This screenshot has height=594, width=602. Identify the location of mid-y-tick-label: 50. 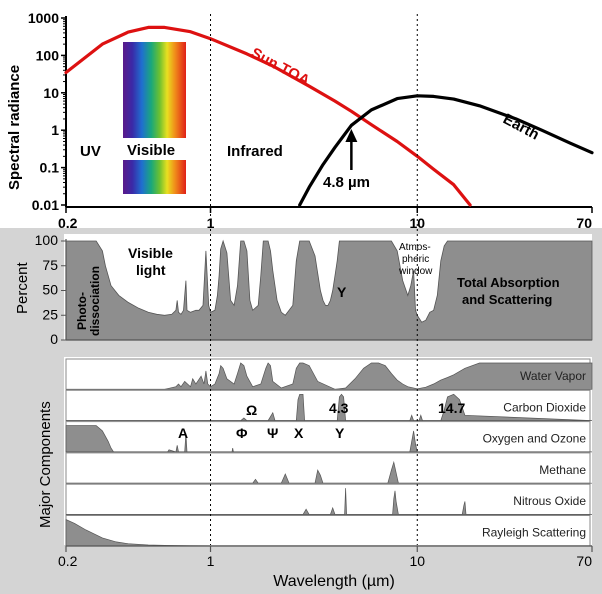
(50, 290).